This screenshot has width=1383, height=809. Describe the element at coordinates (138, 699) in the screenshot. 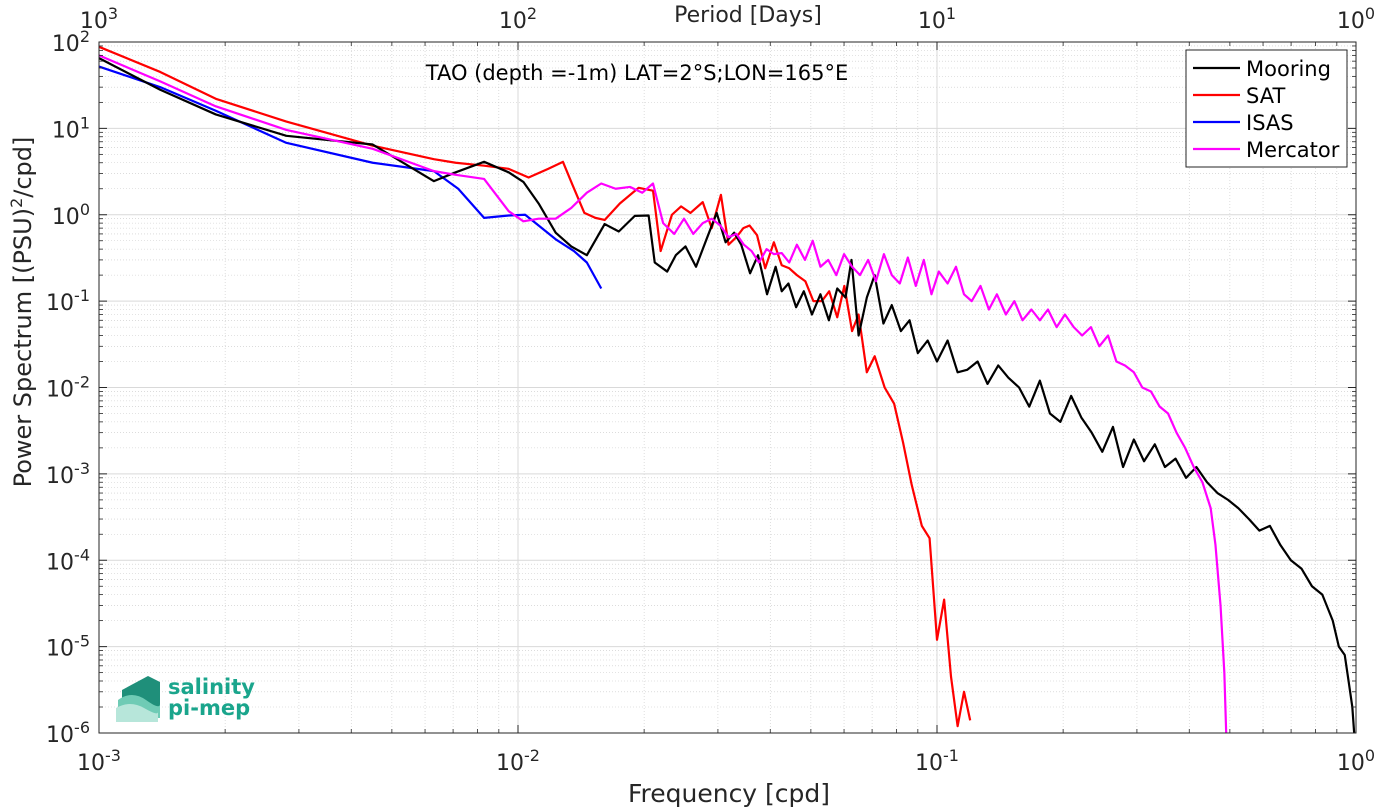

I see `logo-waves-icon` at that location.